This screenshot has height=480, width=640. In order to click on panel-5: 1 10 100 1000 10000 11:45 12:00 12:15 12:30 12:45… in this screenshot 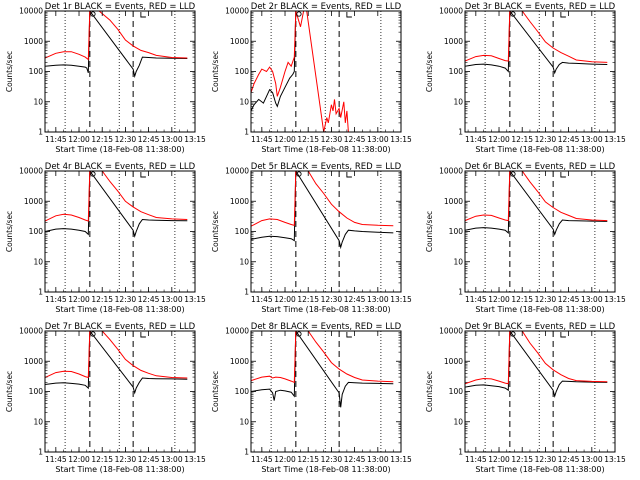, I will do `click(311, 238)`.